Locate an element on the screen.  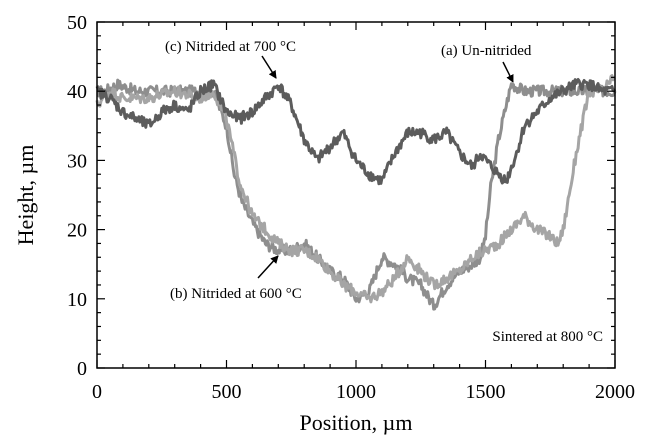
x-tick-label: 500 is located at coordinates (227, 392).